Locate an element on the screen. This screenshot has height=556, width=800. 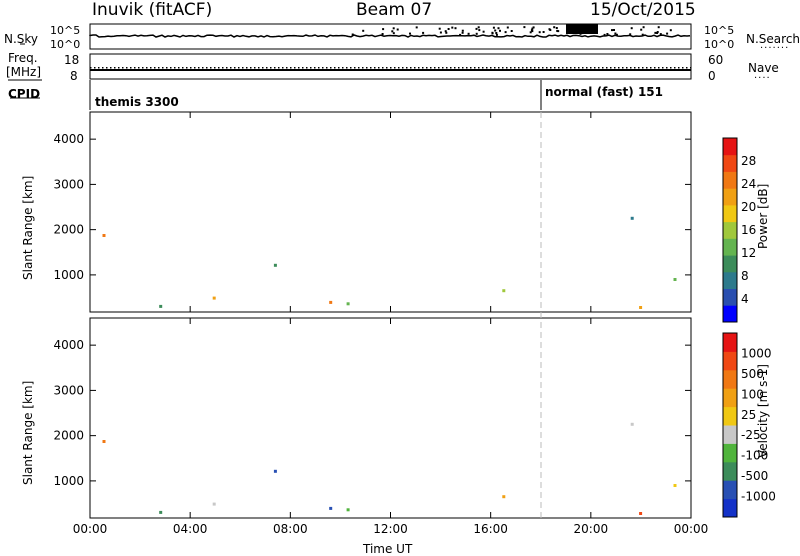
colorbar-tick-label: -100 is located at coordinates (754, 456).